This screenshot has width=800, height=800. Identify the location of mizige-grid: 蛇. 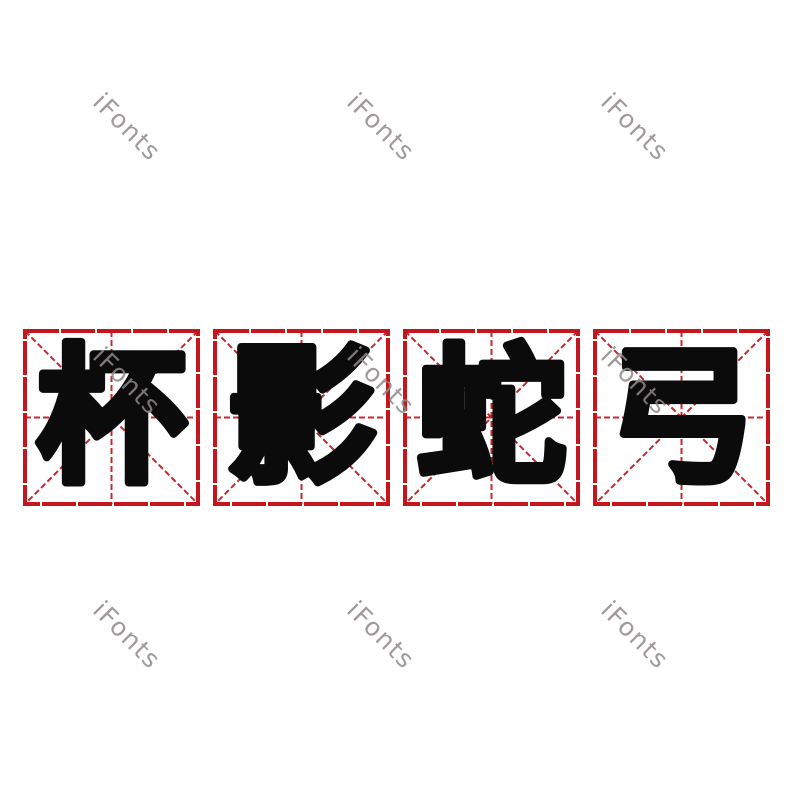
(491, 418).